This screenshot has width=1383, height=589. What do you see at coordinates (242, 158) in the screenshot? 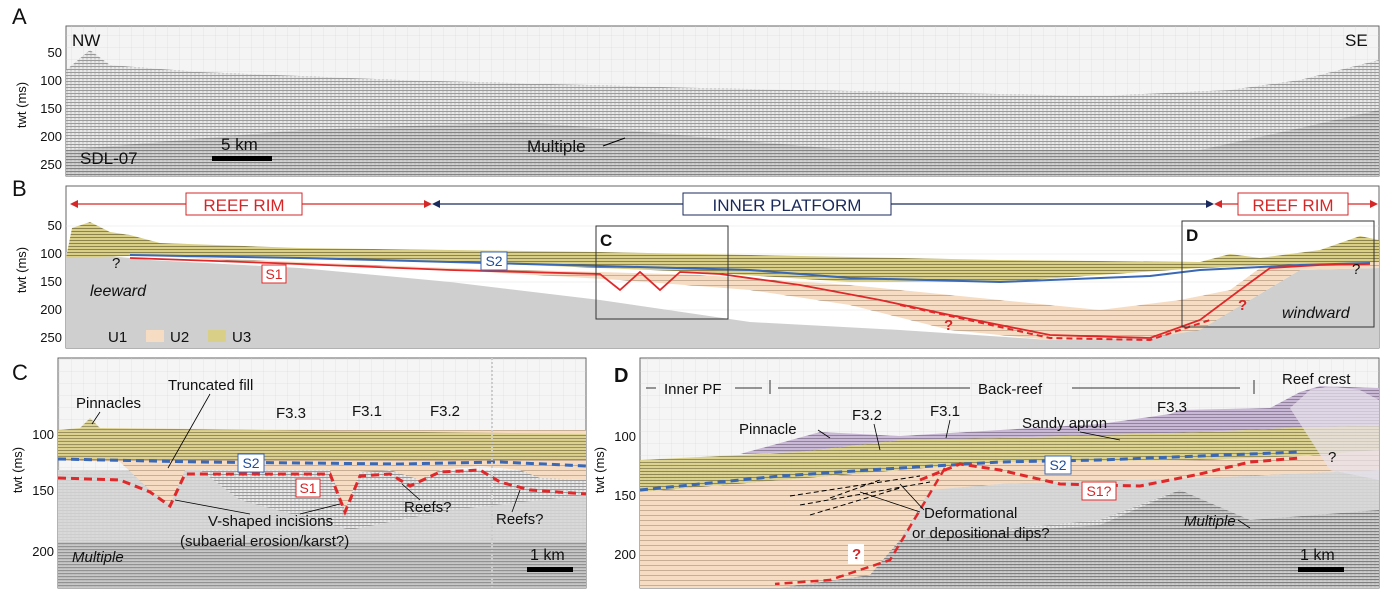
I see `scale-bar` at bounding box center [242, 158].